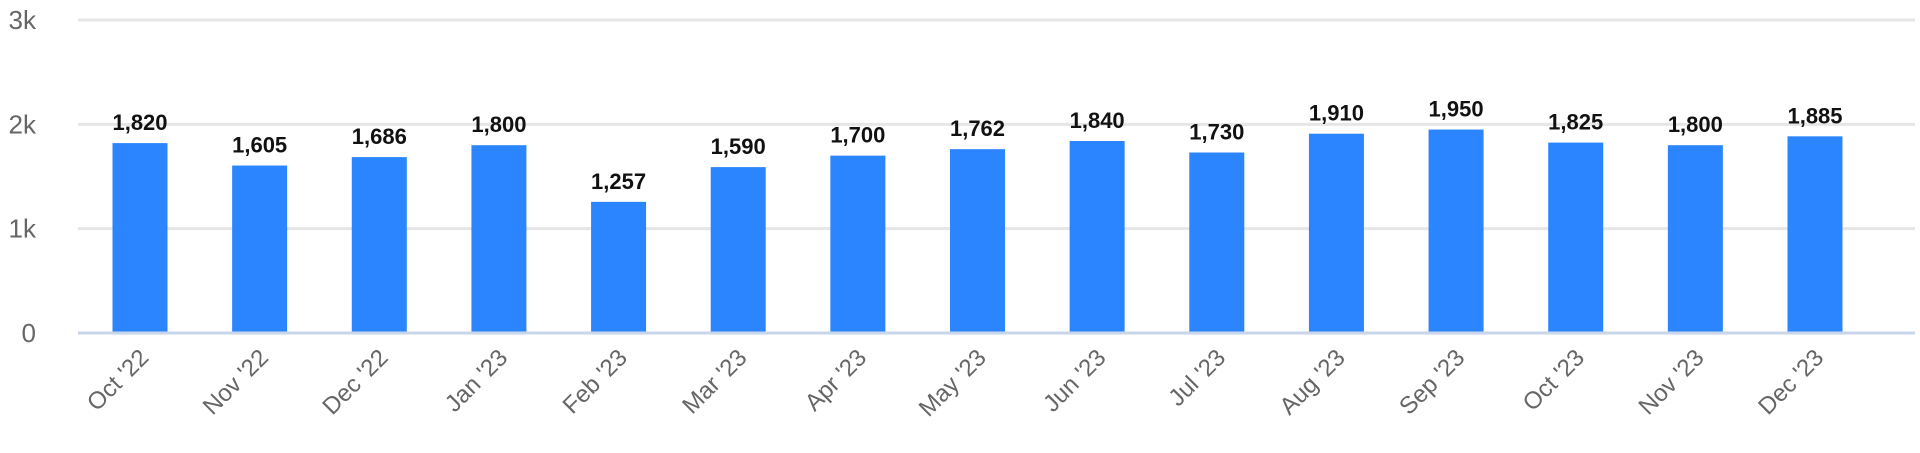 This screenshot has height=453, width=1920. I want to click on data-label: 1,257, so click(618, 181).